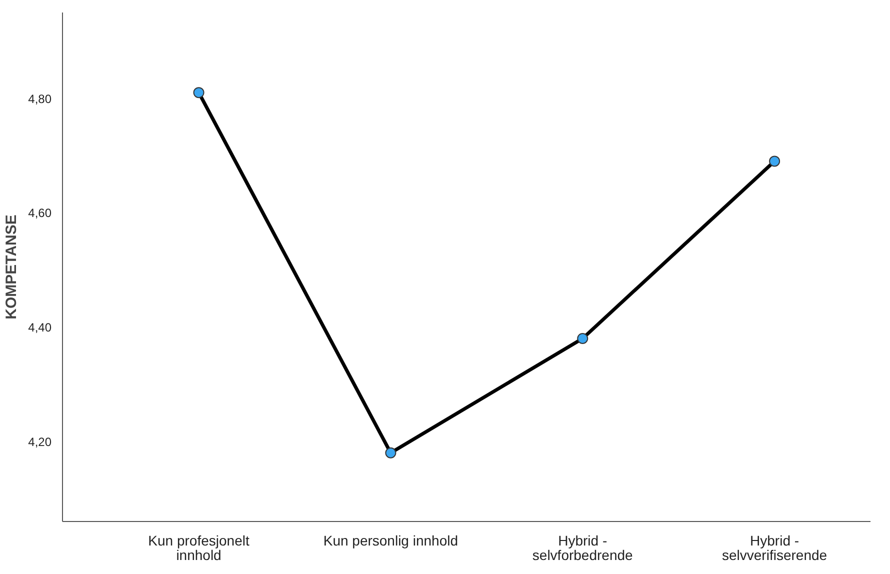 The image size is (890, 574). Describe the element at coordinates (40, 213) in the screenshot. I see `y-tick-label: 4,60` at that location.